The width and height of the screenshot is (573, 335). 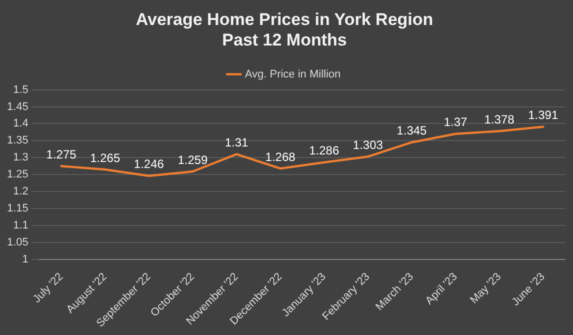 I want to click on data-label: 1.268, so click(x=280, y=157).